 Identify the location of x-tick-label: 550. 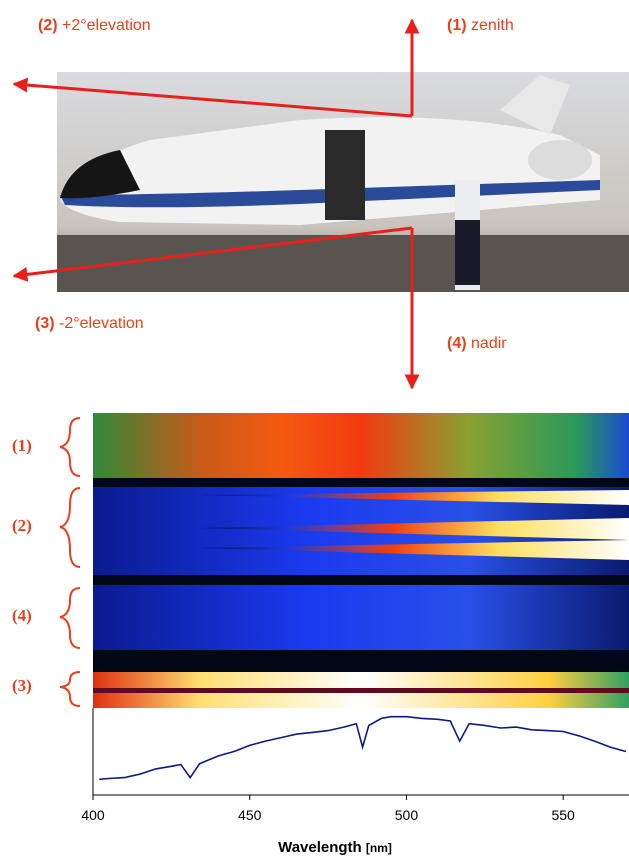
(563, 815).